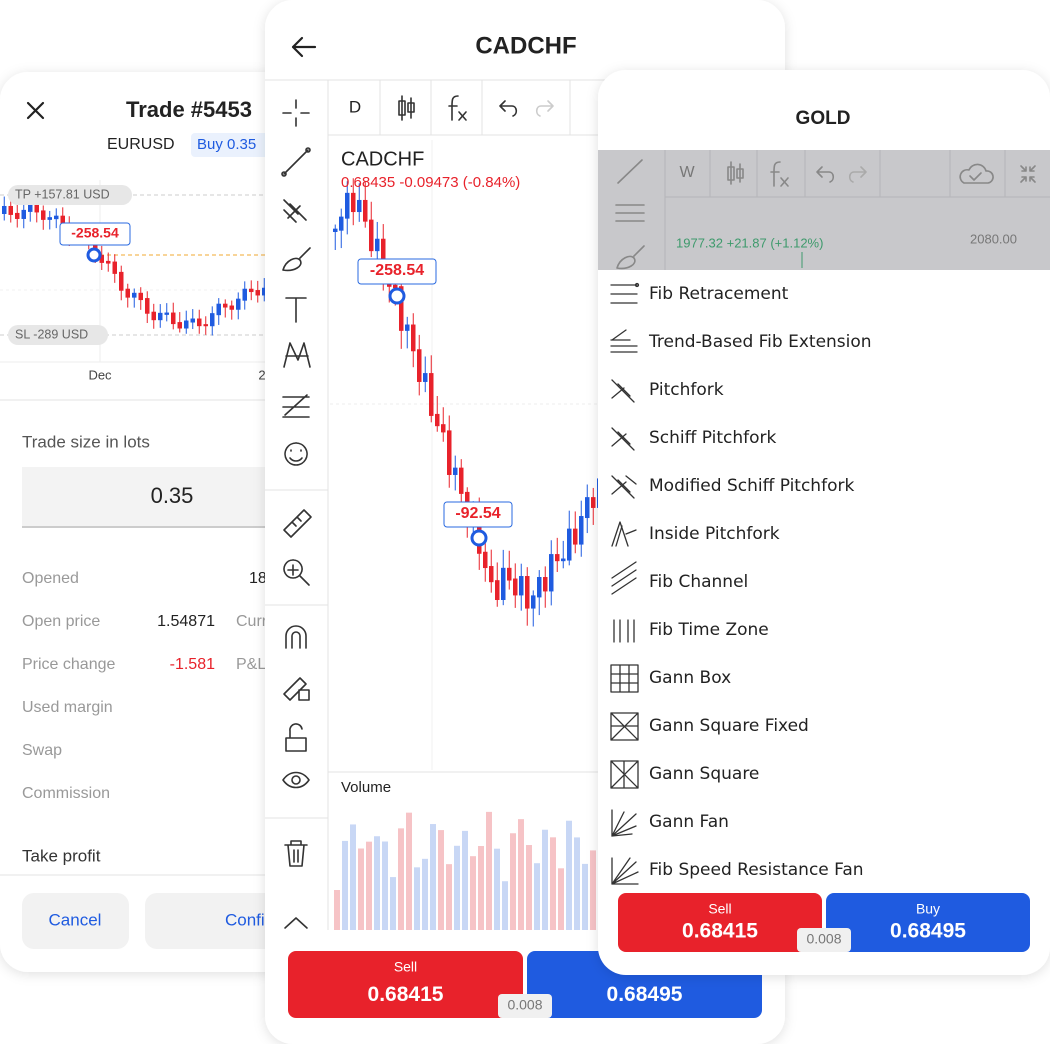  I want to click on tool-item: Fib Retracement, so click(824, 294).